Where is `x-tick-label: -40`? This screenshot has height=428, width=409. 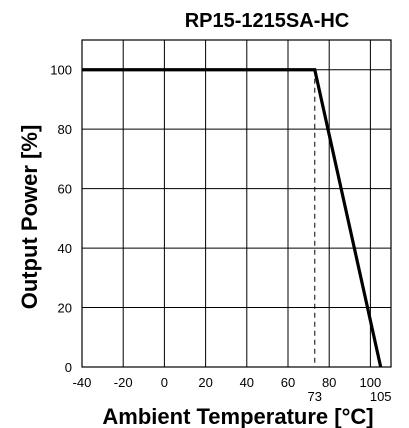 x-tick-label: -40 is located at coordinates (82, 382).